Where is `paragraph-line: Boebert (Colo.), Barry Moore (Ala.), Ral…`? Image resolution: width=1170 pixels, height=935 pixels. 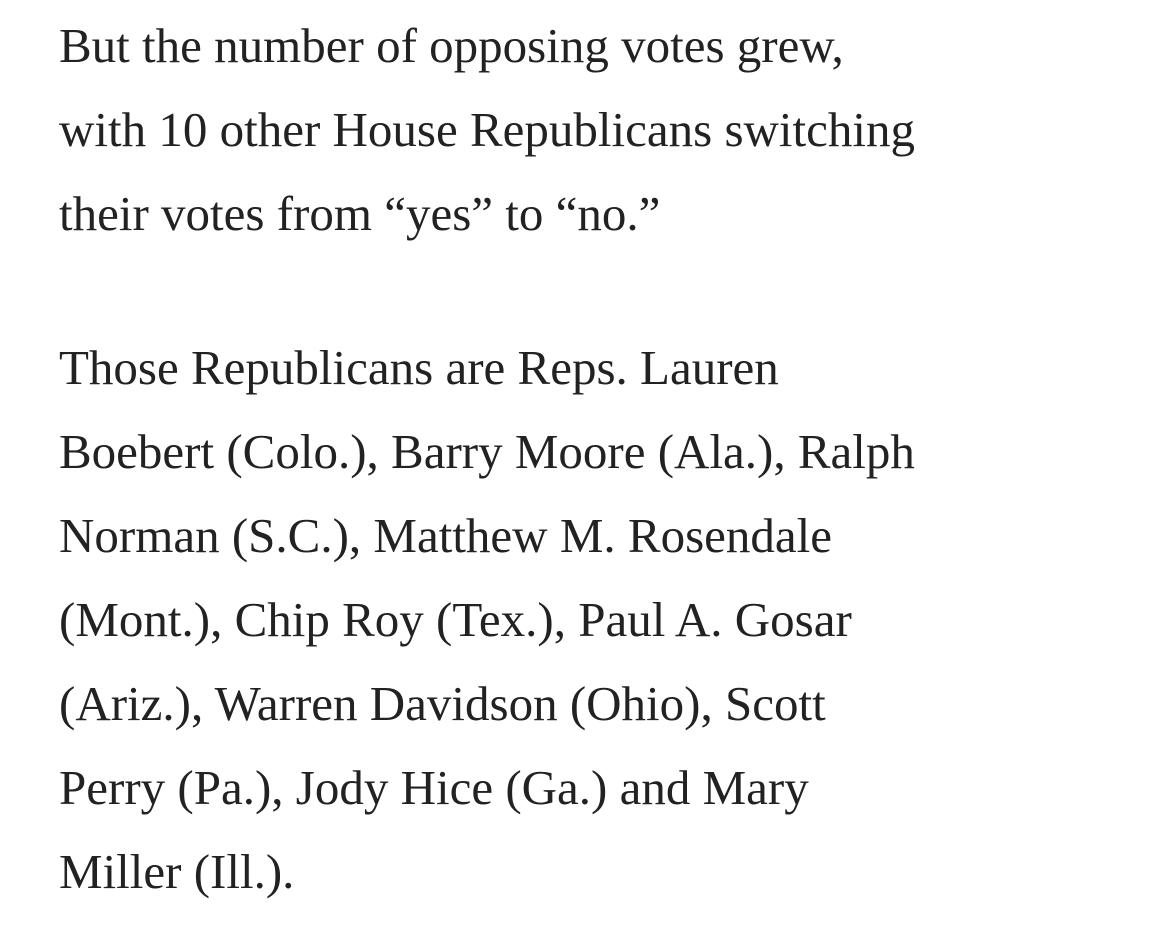
paragraph-line: Boebert (Colo.), Barry Moore (Ala.), Ral… is located at coordinates (487, 451).